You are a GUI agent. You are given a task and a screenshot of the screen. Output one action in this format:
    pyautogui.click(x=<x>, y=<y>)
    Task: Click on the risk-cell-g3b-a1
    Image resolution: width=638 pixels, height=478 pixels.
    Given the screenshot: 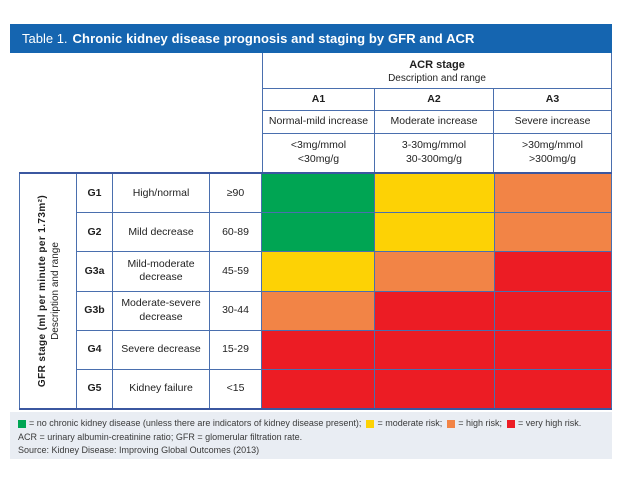 What is the action you would take?
    pyautogui.click(x=318, y=310)
    